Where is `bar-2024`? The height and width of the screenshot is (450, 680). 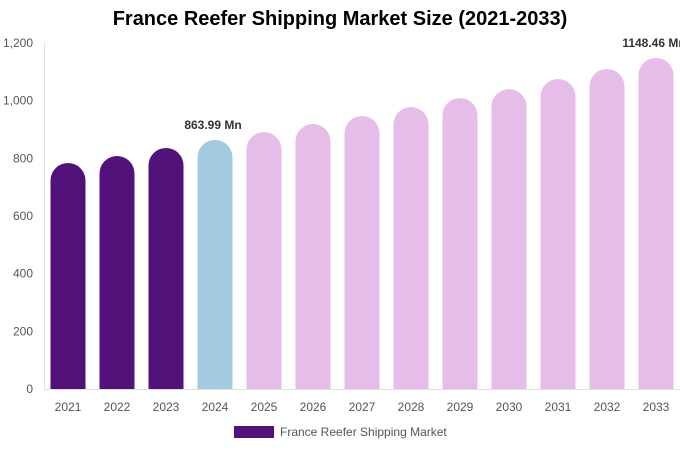
bar-2024 is located at coordinates (215, 264).